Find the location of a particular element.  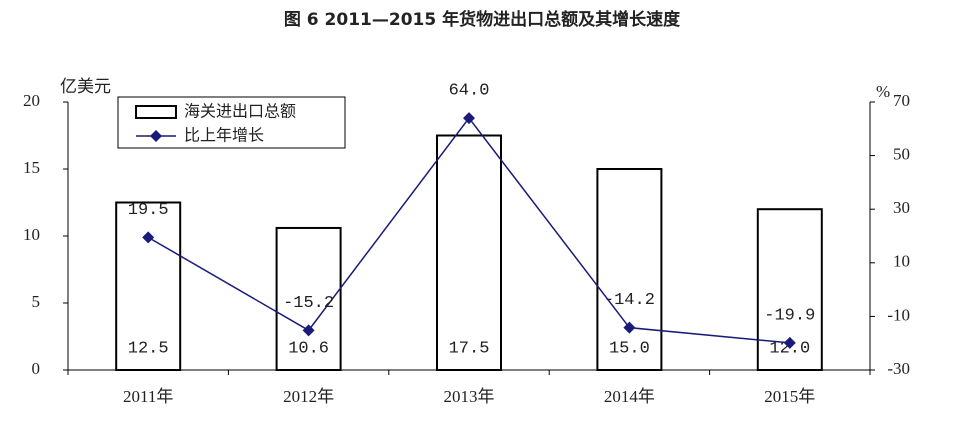

y2-tick-label: -10 is located at coordinates (898, 314).